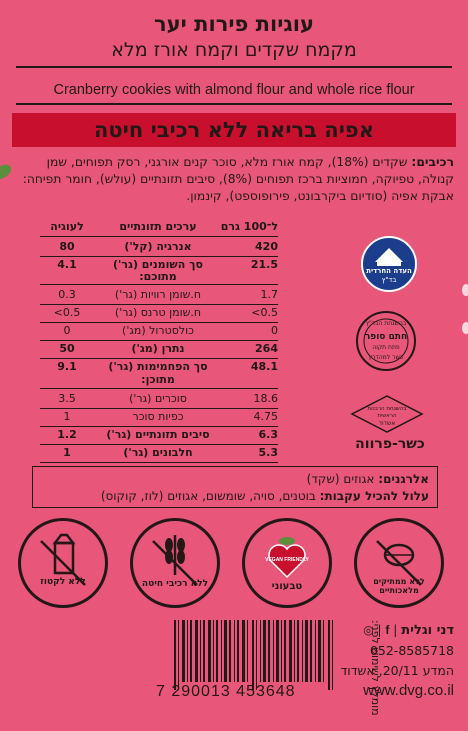  I want to click on nutrient-name: ח.שומן טרנס (גר'), so click(158, 312).